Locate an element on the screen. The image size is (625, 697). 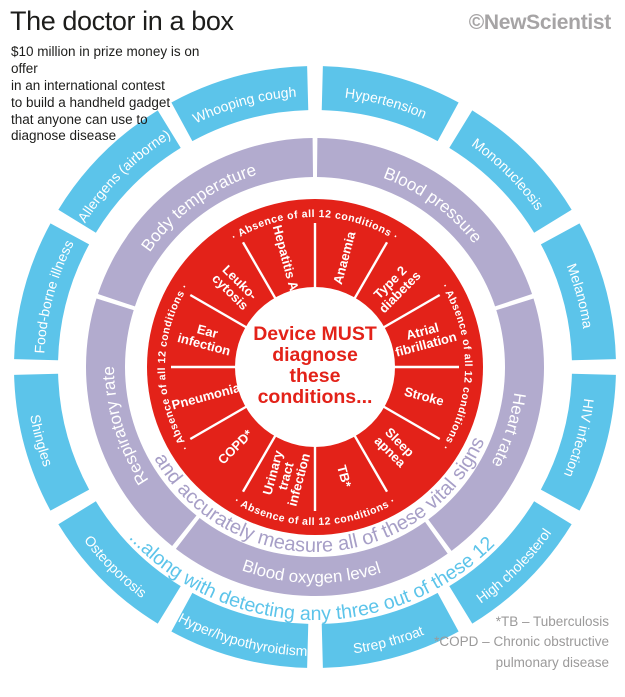
outer-segment-shingles is located at coordinates (52, 442).